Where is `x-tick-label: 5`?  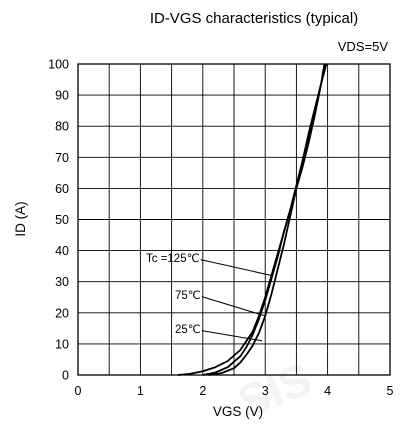
x-tick-label: 5 is located at coordinates (390, 391).